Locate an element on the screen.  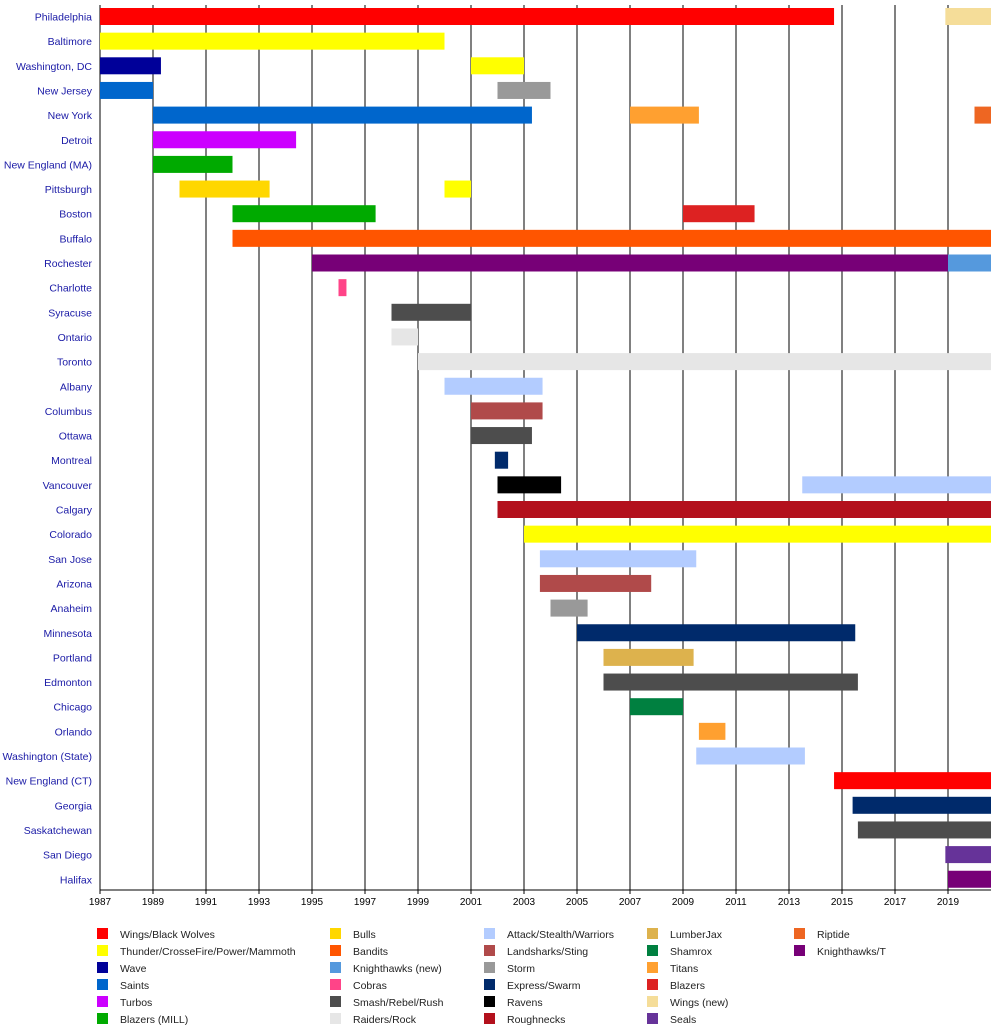
legend-label: Thunder/CrosseFire/Power/Mammoth is located at coordinates (208, 952).